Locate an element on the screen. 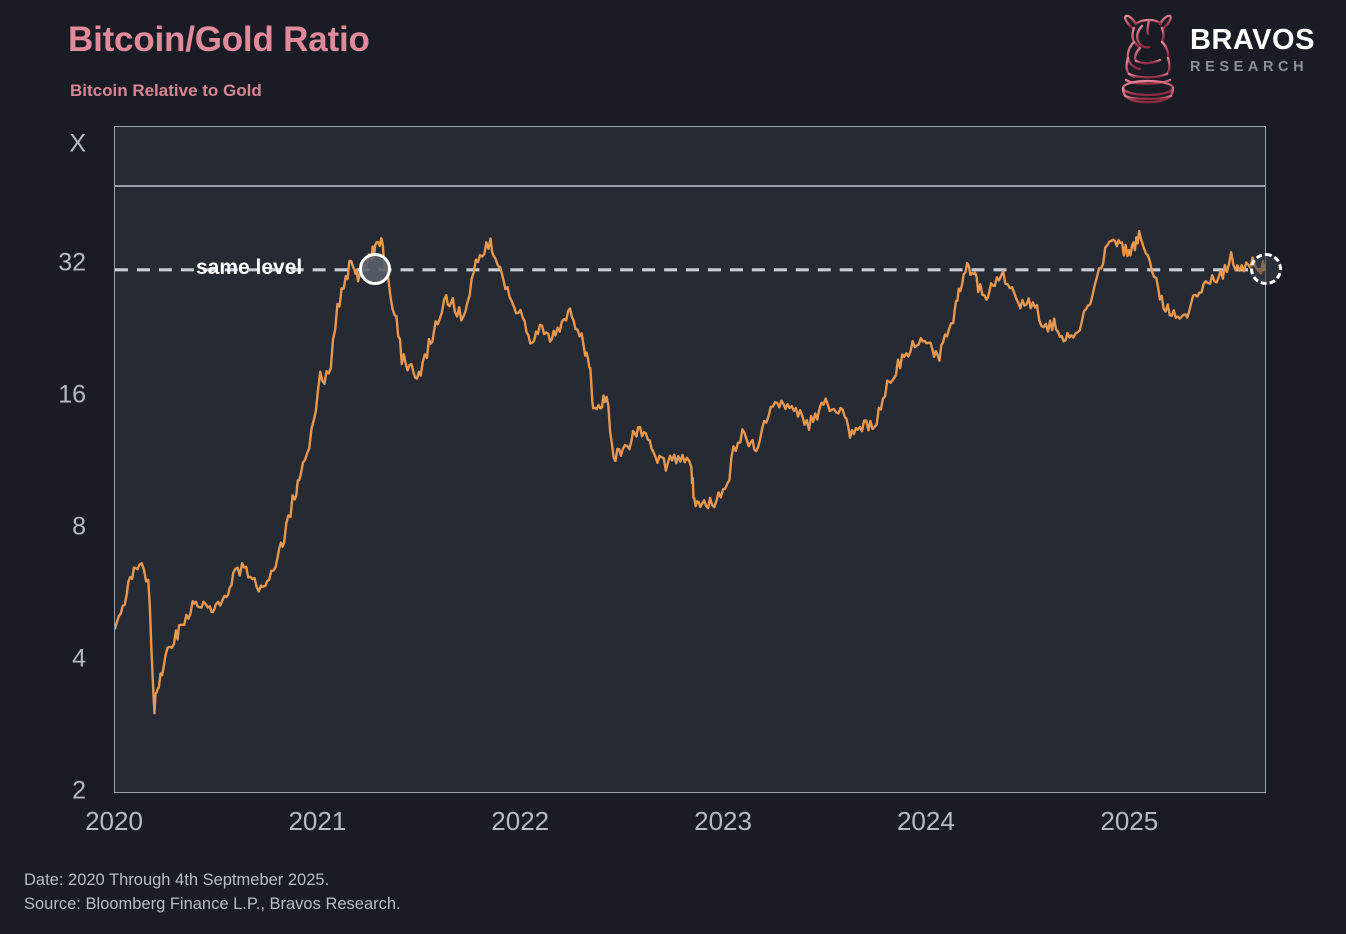  y-axis-tick-8: 8 is located at coordinates (79, 526).